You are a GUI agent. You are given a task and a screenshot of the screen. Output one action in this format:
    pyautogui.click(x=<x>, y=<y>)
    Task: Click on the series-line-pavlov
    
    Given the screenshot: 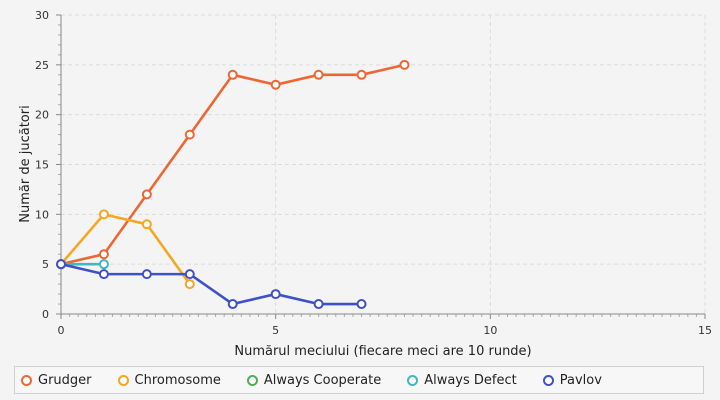 What is the action you would take?
    pyautogui.click(x=211, y=284)
    